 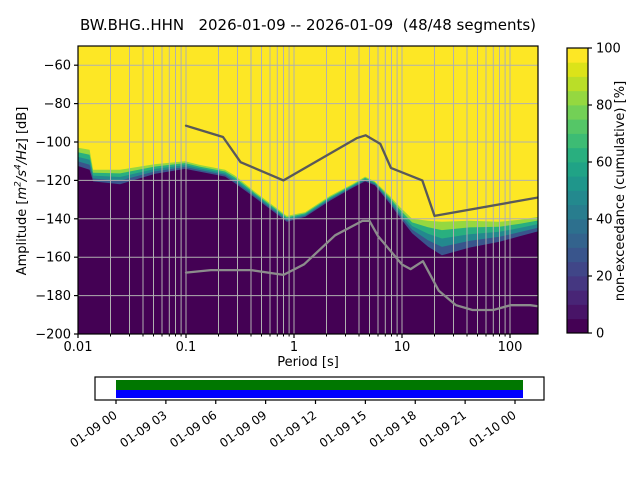 I want to click on timeline-tick-label: 01-09 00, so click(x=93, y=429).